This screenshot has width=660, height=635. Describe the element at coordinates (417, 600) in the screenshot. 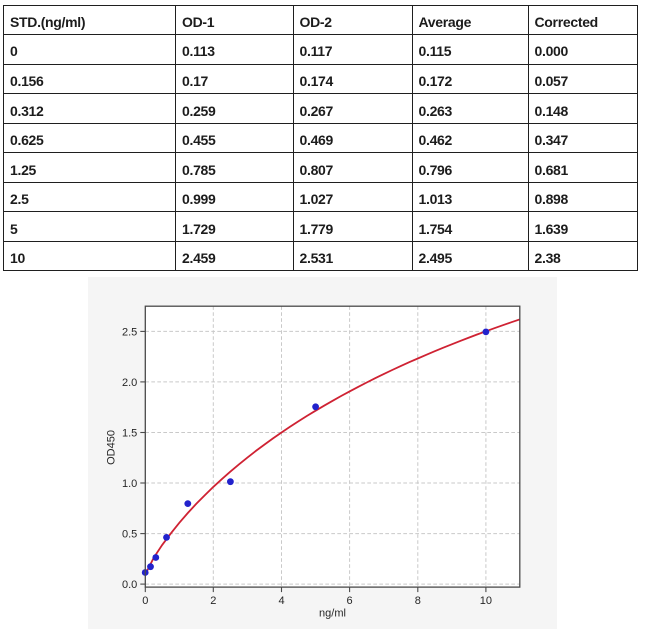

I see `svg-text: 8` at that location.